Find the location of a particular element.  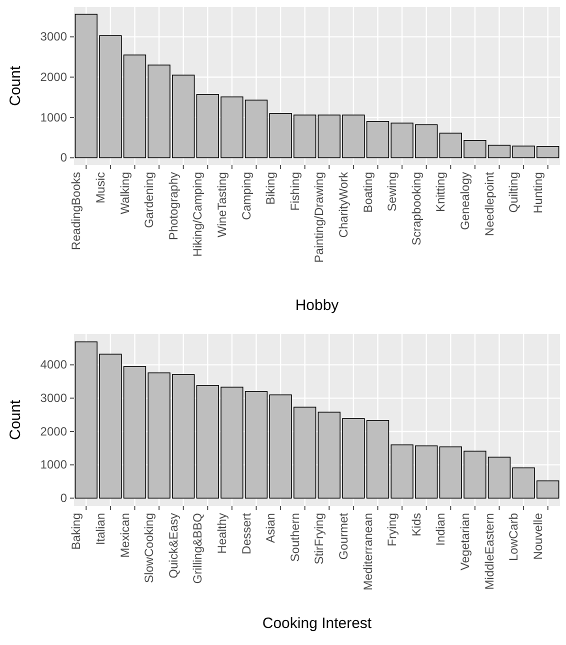

x-tick-label: MiddleEastern is located at coordinates (489, 551).